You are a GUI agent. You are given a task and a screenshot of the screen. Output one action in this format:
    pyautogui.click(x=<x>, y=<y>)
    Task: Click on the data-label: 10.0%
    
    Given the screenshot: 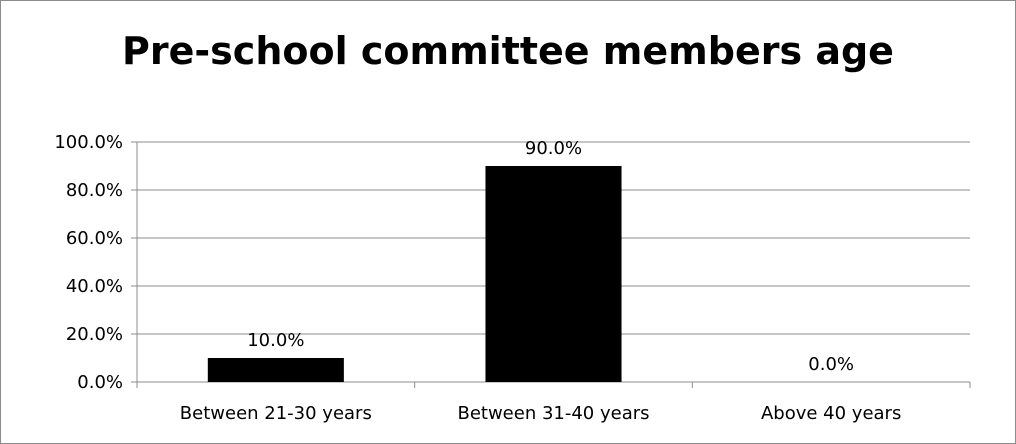 What is the action you would take?
    pyautogui.click(x=275, y=340)
    